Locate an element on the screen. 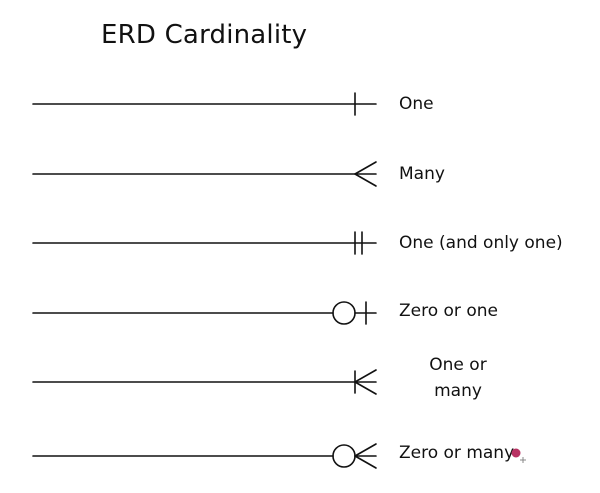  pointer-dot-cursor-icon is located at coordinates (518, 455).